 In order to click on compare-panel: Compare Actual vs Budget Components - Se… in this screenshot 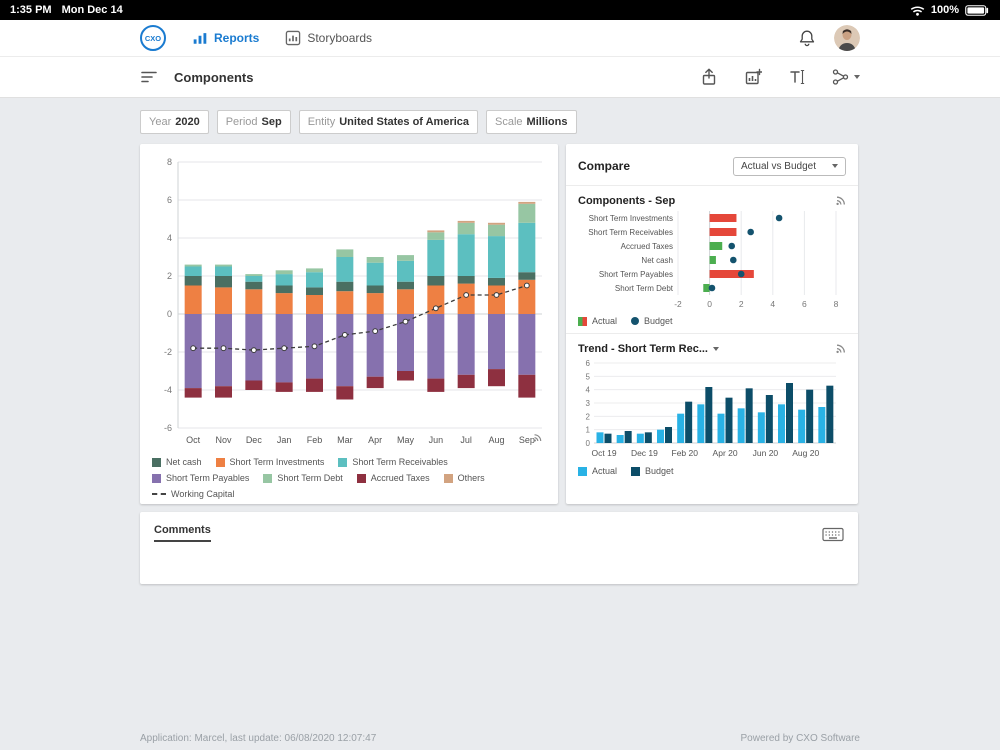, I will do `click(712, 324)`.